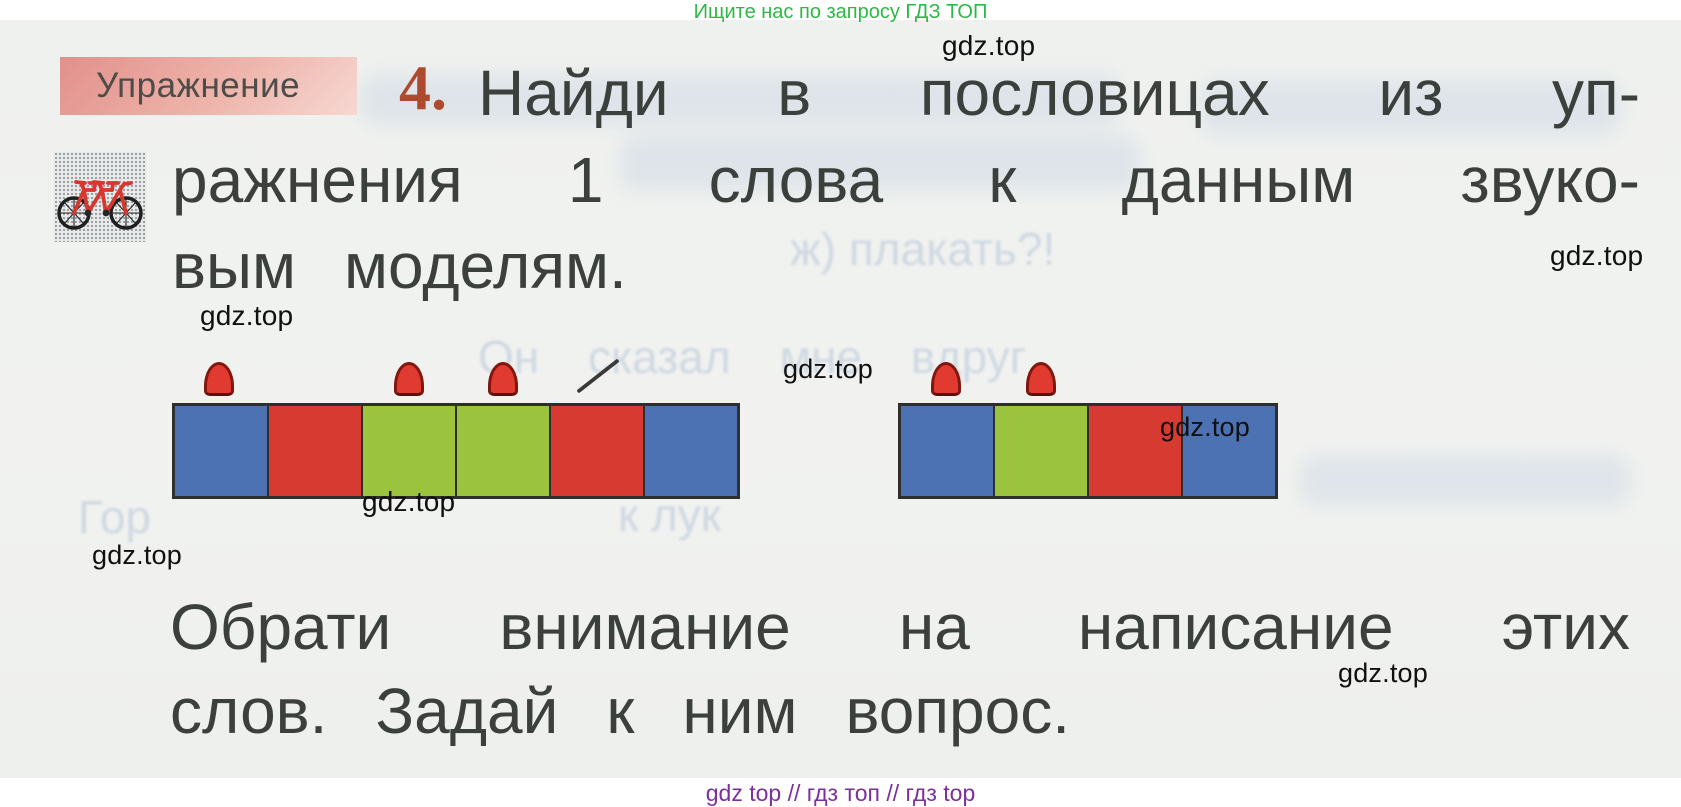  Describe the element at coordinates (585, 180) in the screenshot. I see `task-word: 1` at that location.